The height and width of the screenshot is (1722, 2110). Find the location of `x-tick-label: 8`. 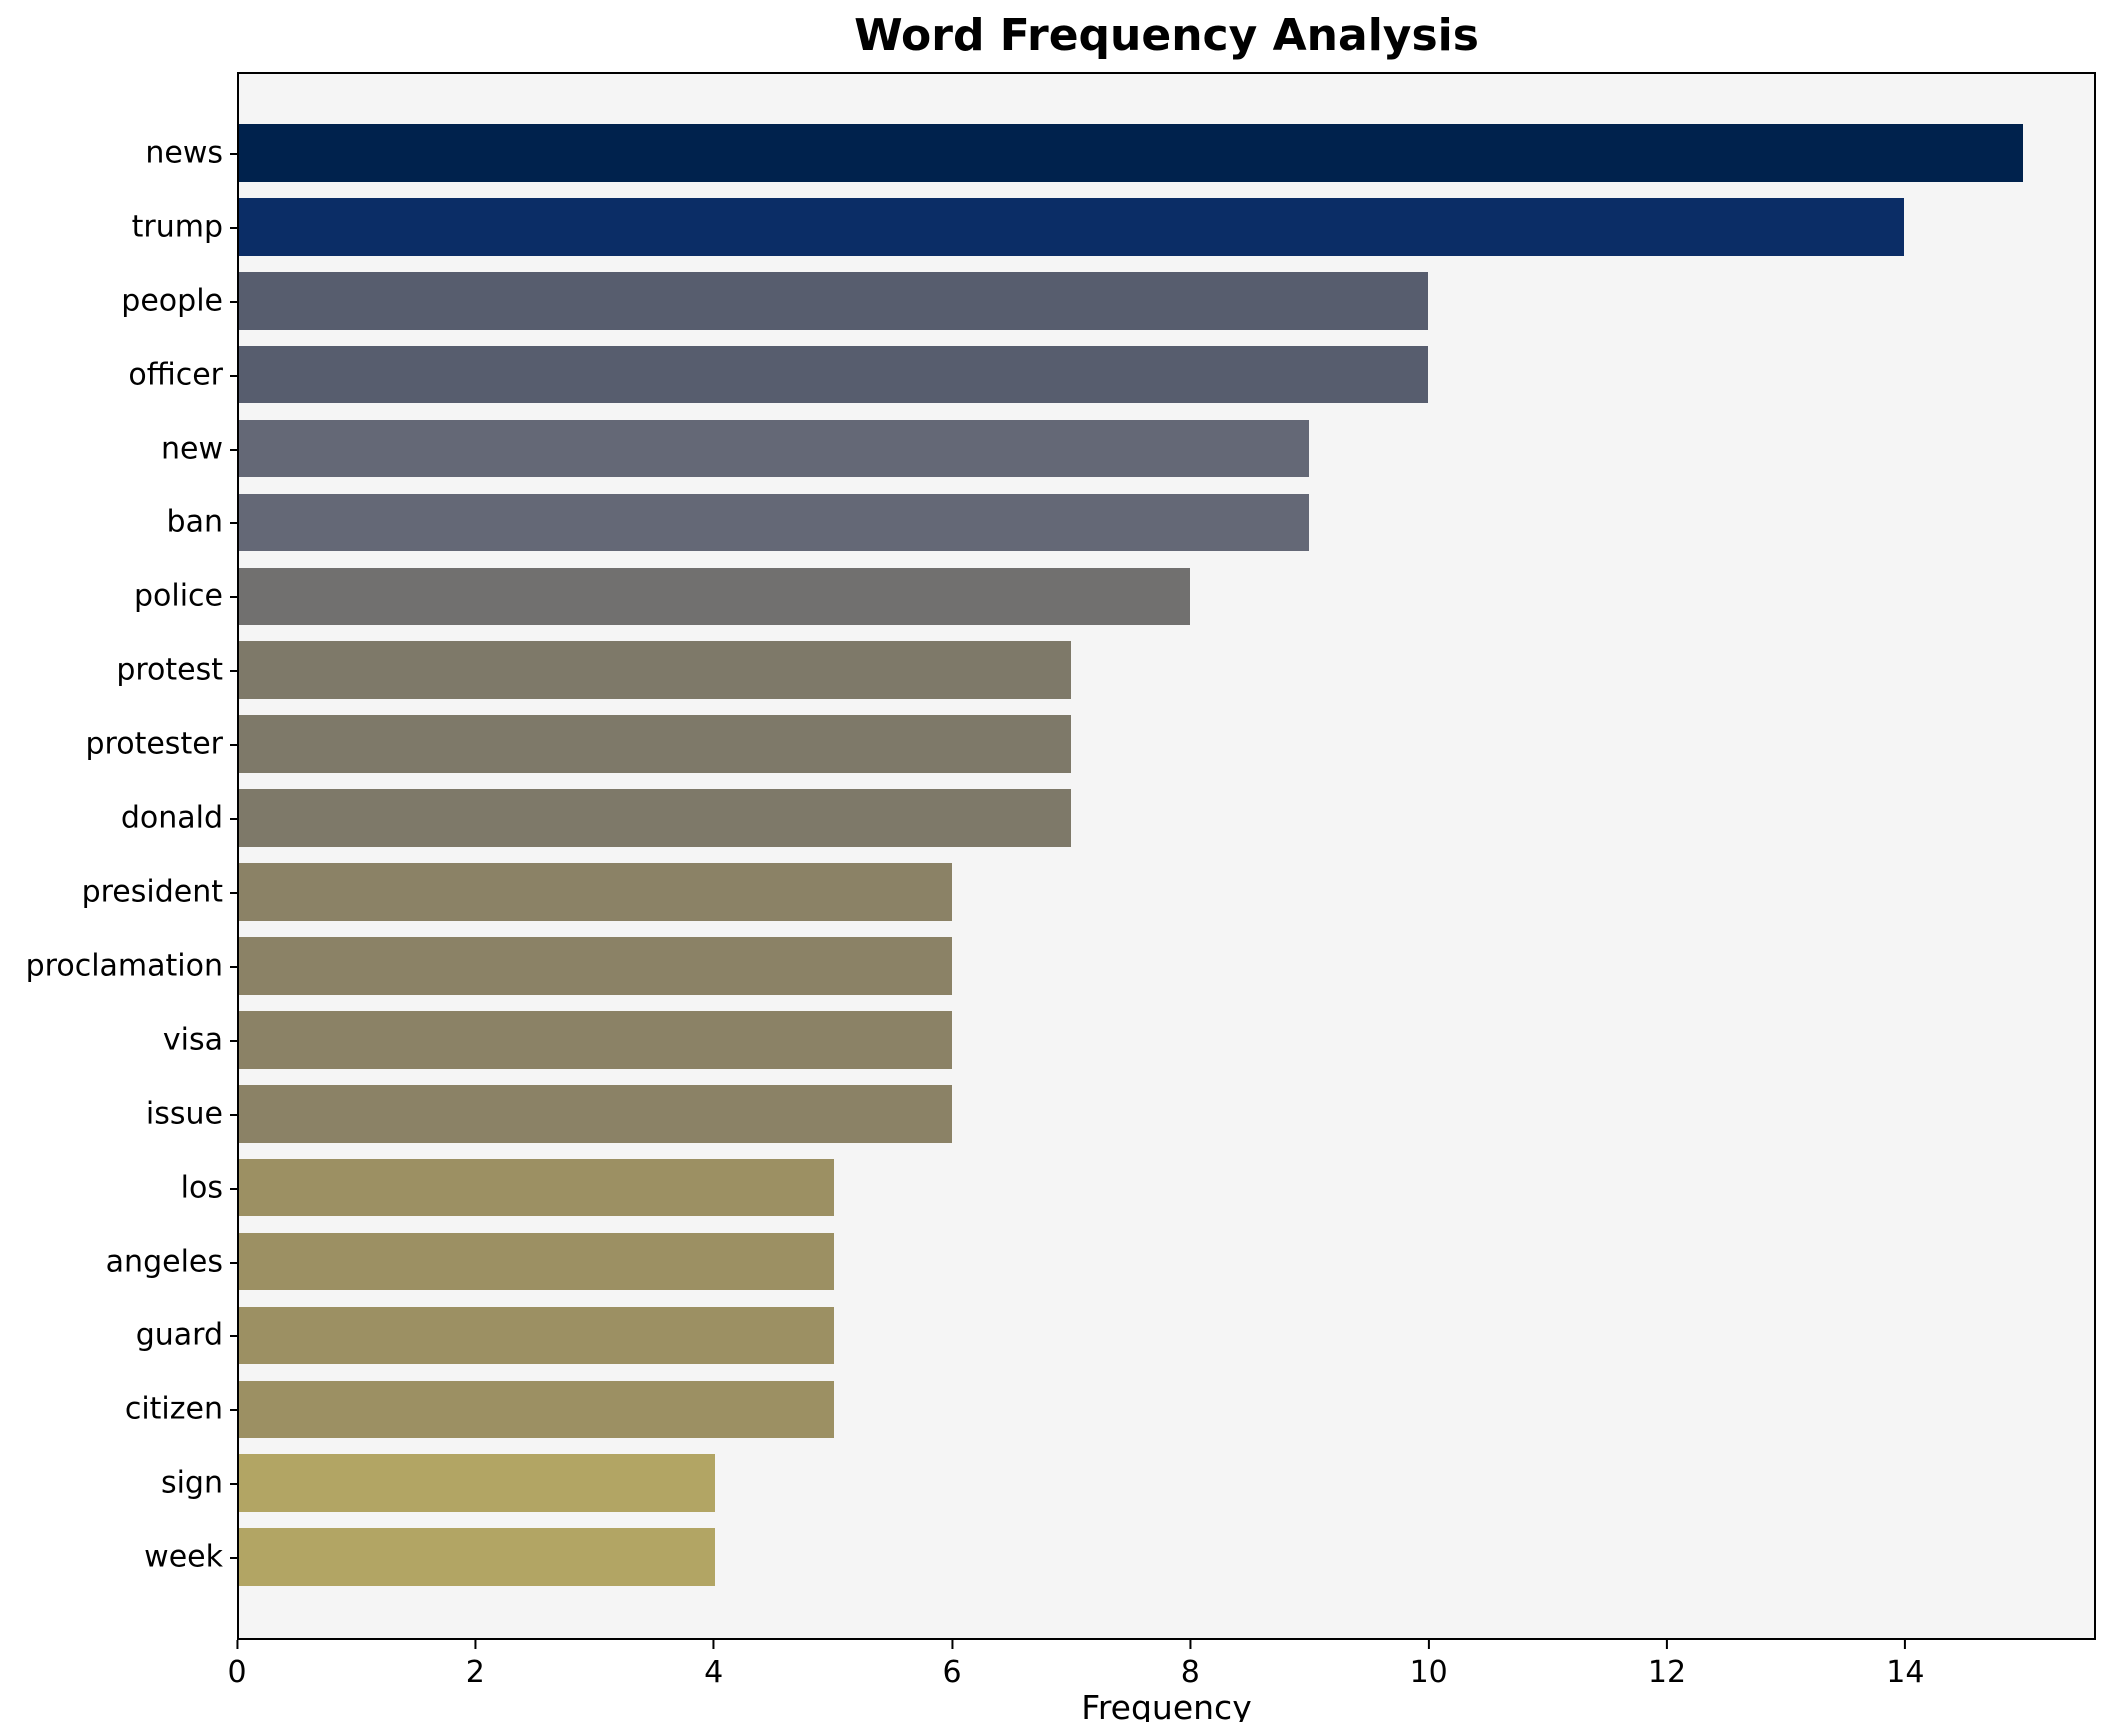

x-tick-label: 8 is located at coordinates (1190, 1672).